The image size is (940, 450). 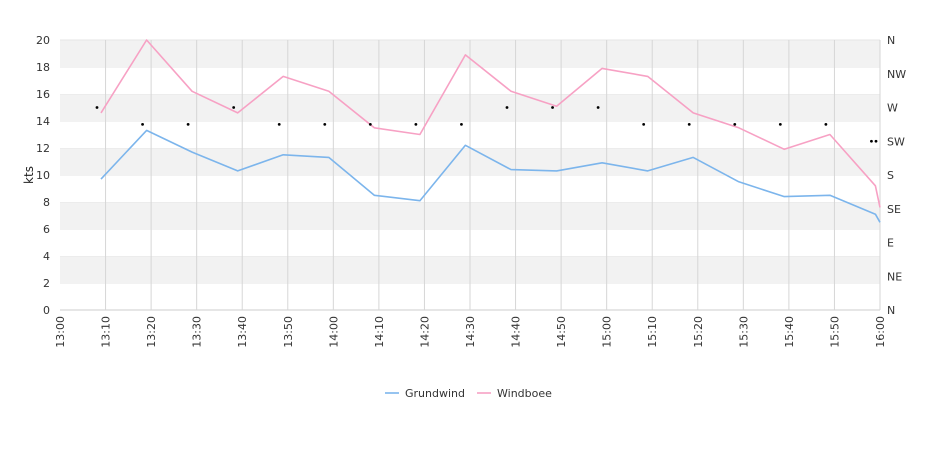 What do you see at coordinates (486, 124) in the screenshot?
I see `direction-markers` at bounding box center [486, 124].